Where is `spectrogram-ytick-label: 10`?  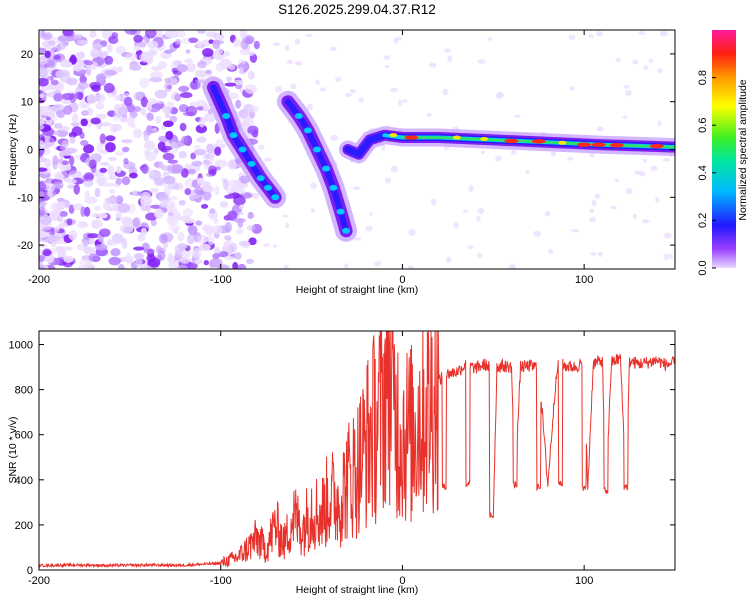
spectrogram-ytick-label: 10 is located at coordinates (27, 103).